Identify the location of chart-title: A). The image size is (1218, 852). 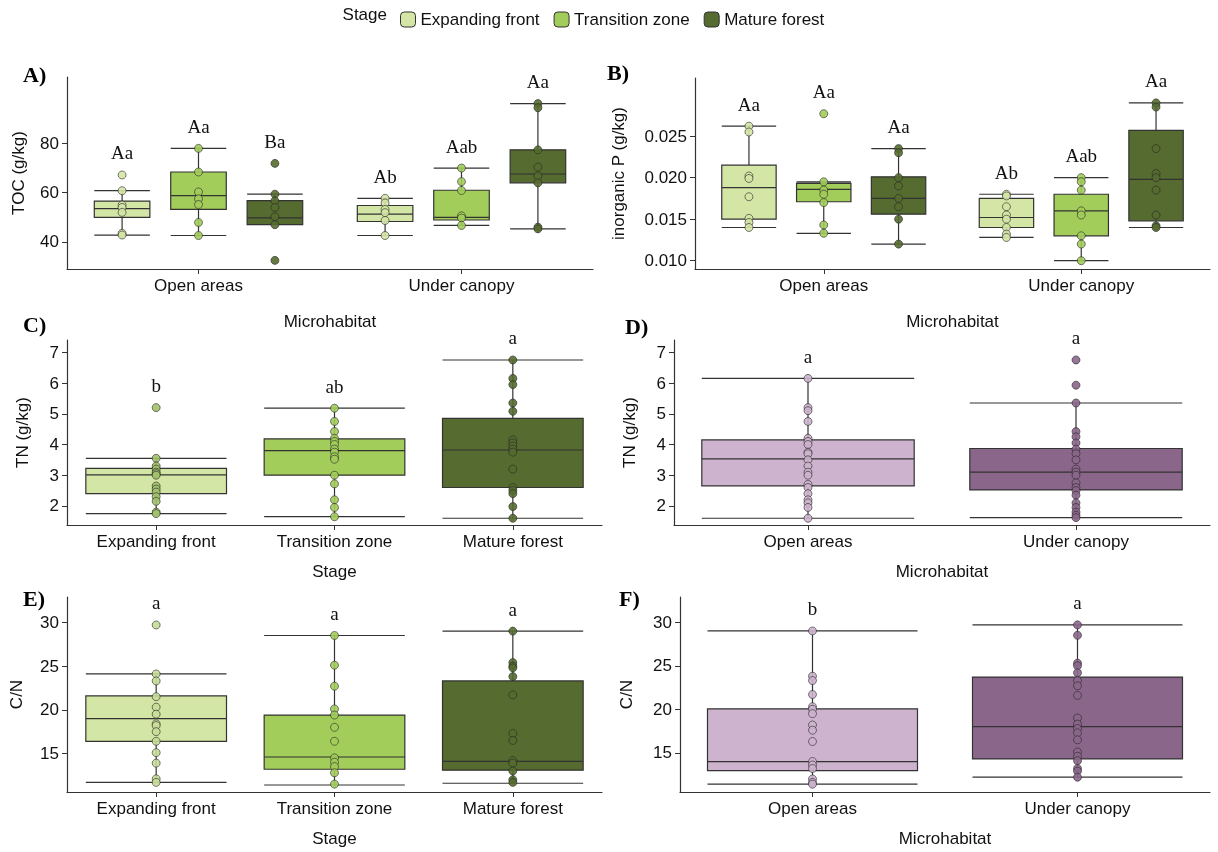
(35, 74).